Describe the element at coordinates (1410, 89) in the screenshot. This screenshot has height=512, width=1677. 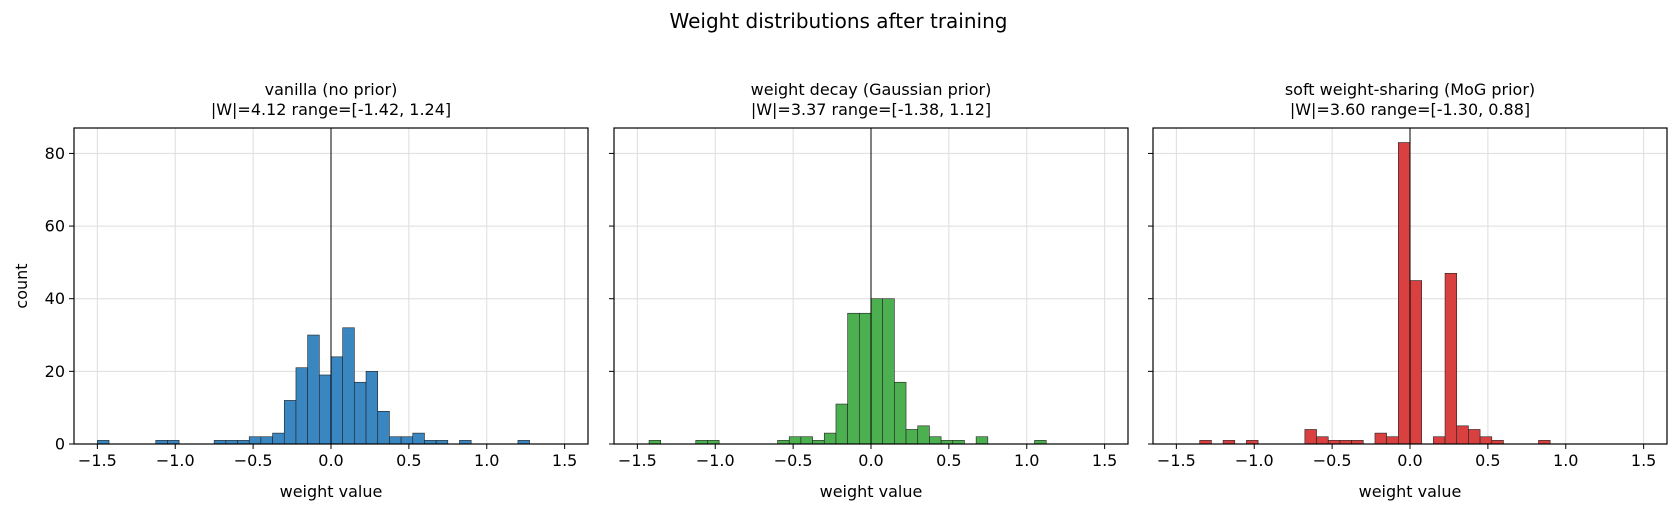
I see `panel-title-line1: soft weight-sharing (MoG prior)` at that location.